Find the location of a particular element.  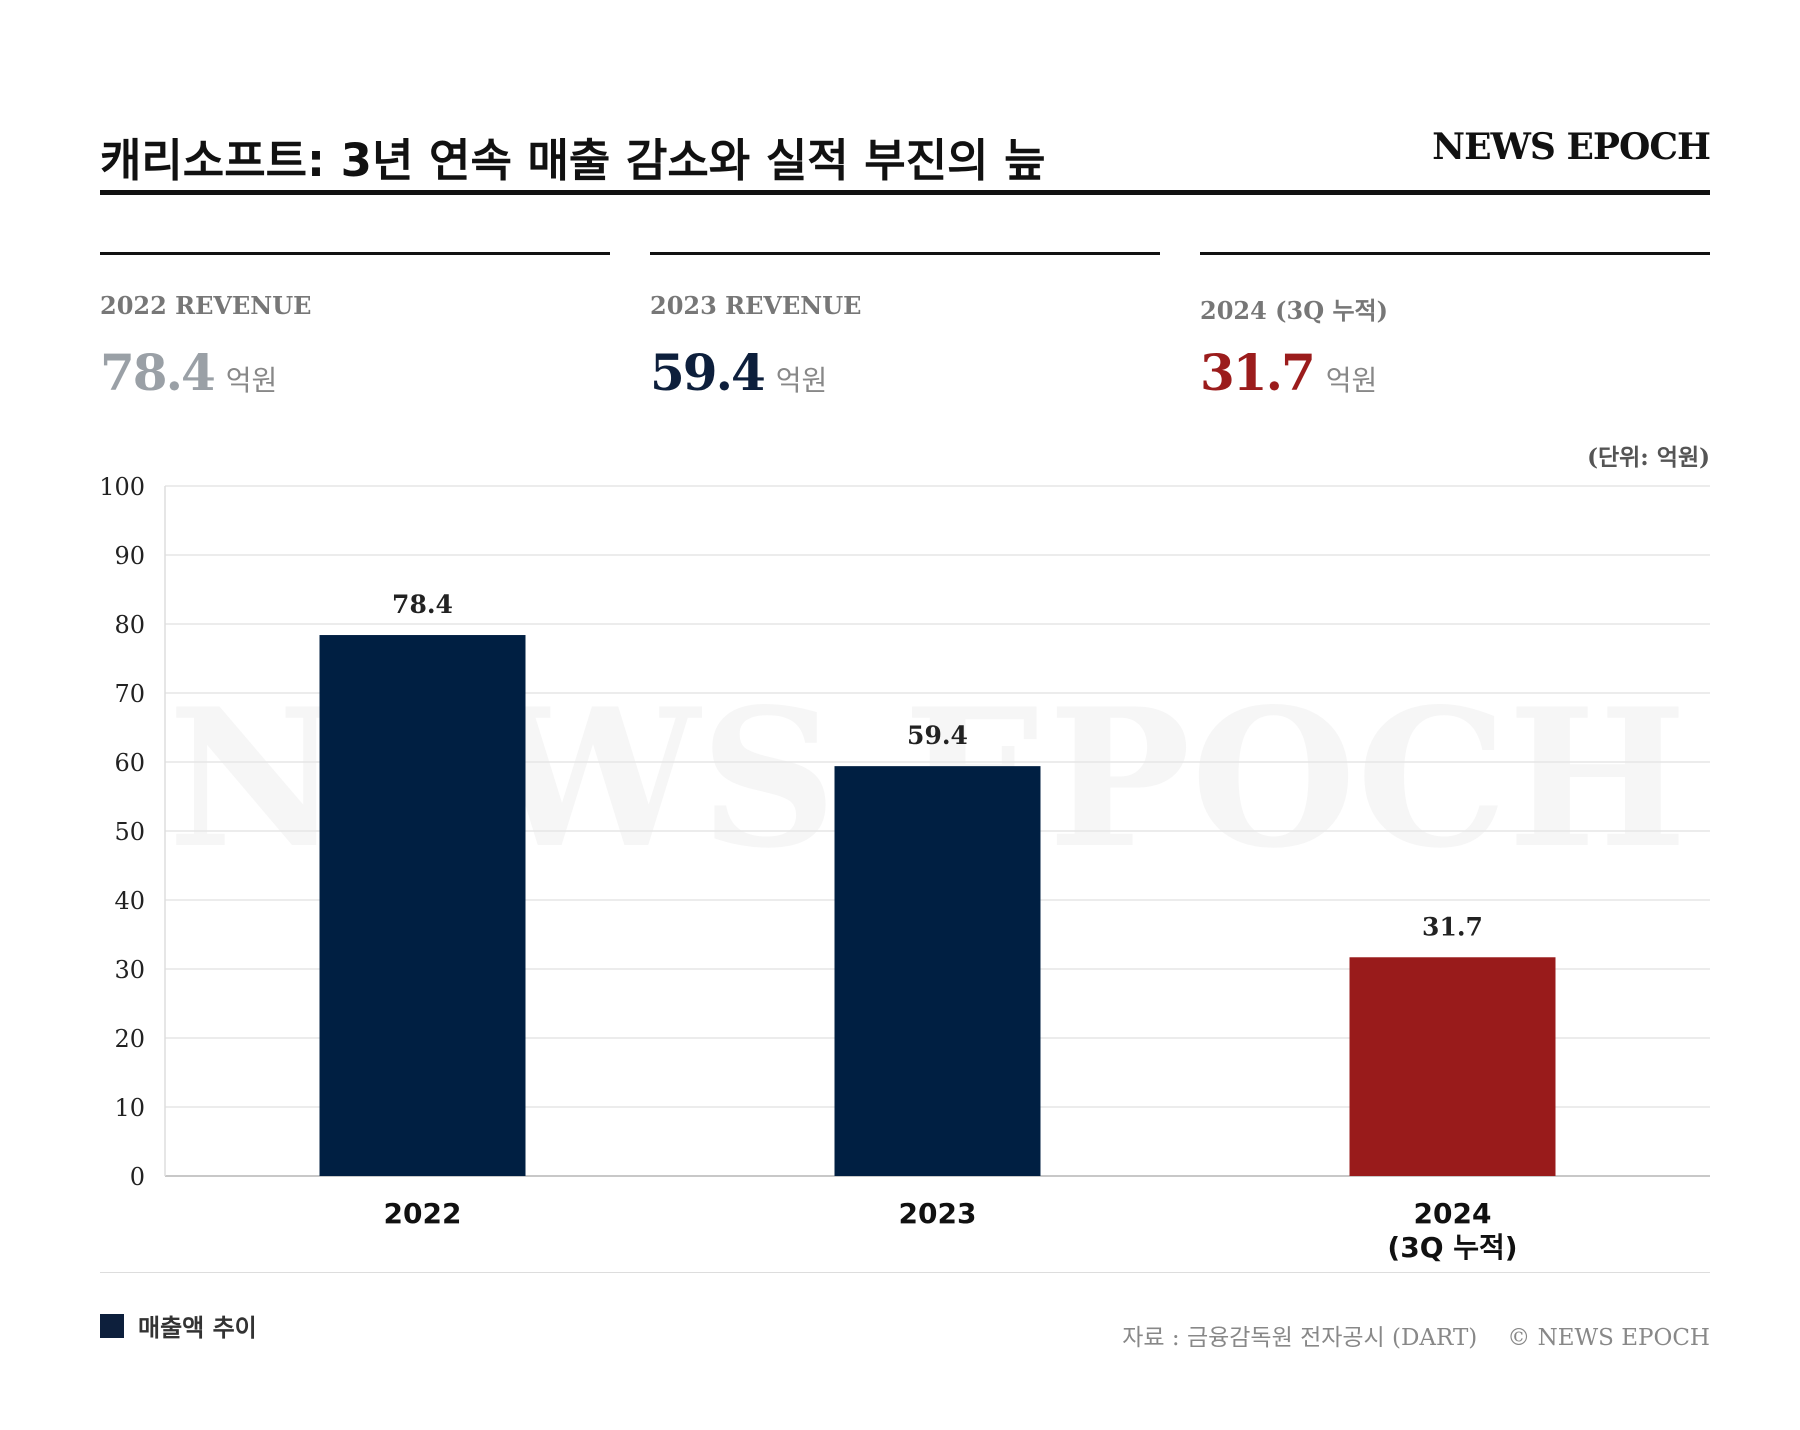

kpi-label: 2022 REVENUE is located at coordinates (206, 305).